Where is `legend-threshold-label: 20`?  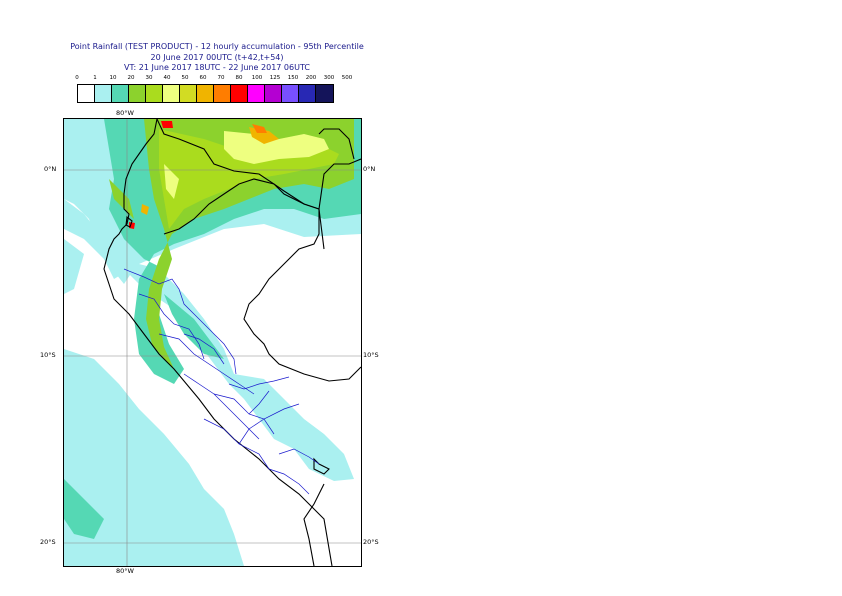
legend-threshold-label: 20 is located at coordinates (131, 78).